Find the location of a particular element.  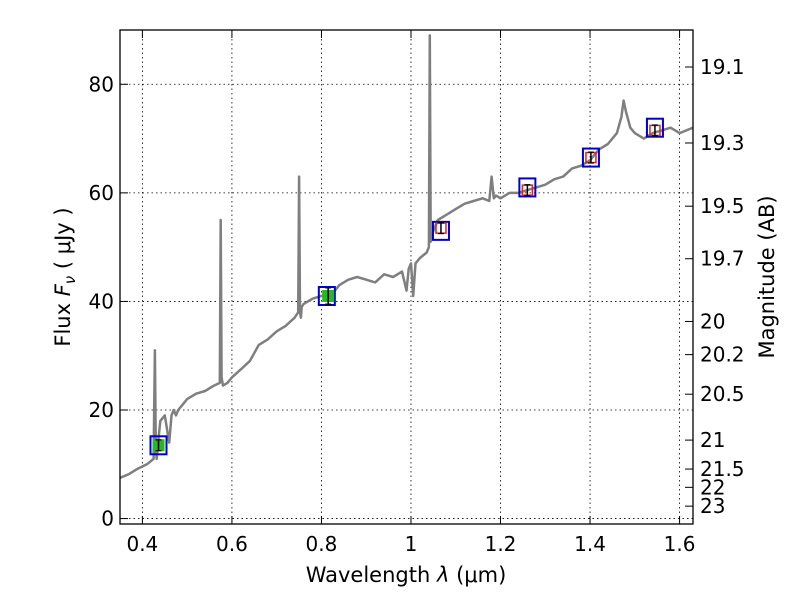

magnitude-tick-label: 20.2 is located at coordinates (722, 355).